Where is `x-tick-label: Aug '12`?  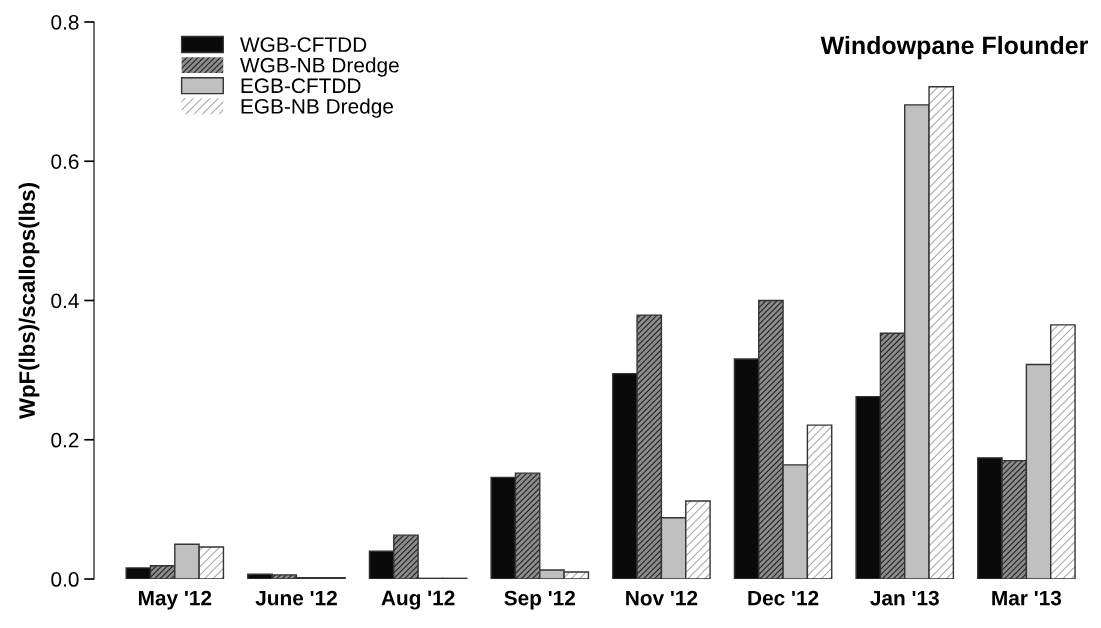
x-tick-label: Aug '12 is located at coordinates (418, 600).